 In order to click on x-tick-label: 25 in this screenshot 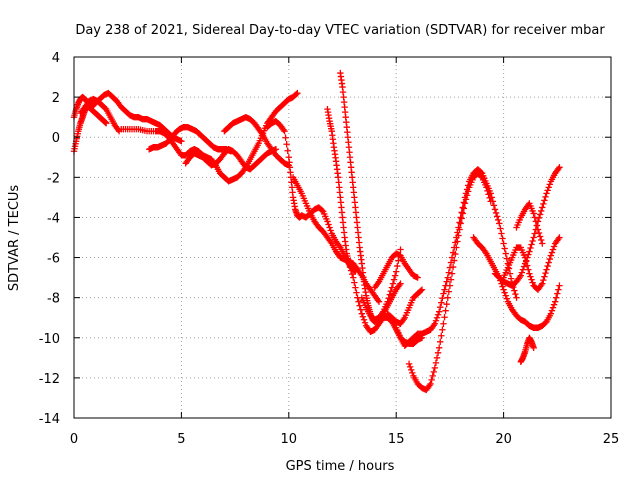, I will do `click(611, 439)`.